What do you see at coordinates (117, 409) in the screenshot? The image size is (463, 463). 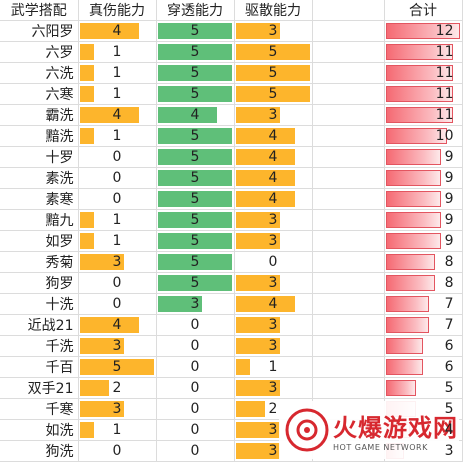 I see `true-damage-cell: 3` at bounding box center [117, 409].